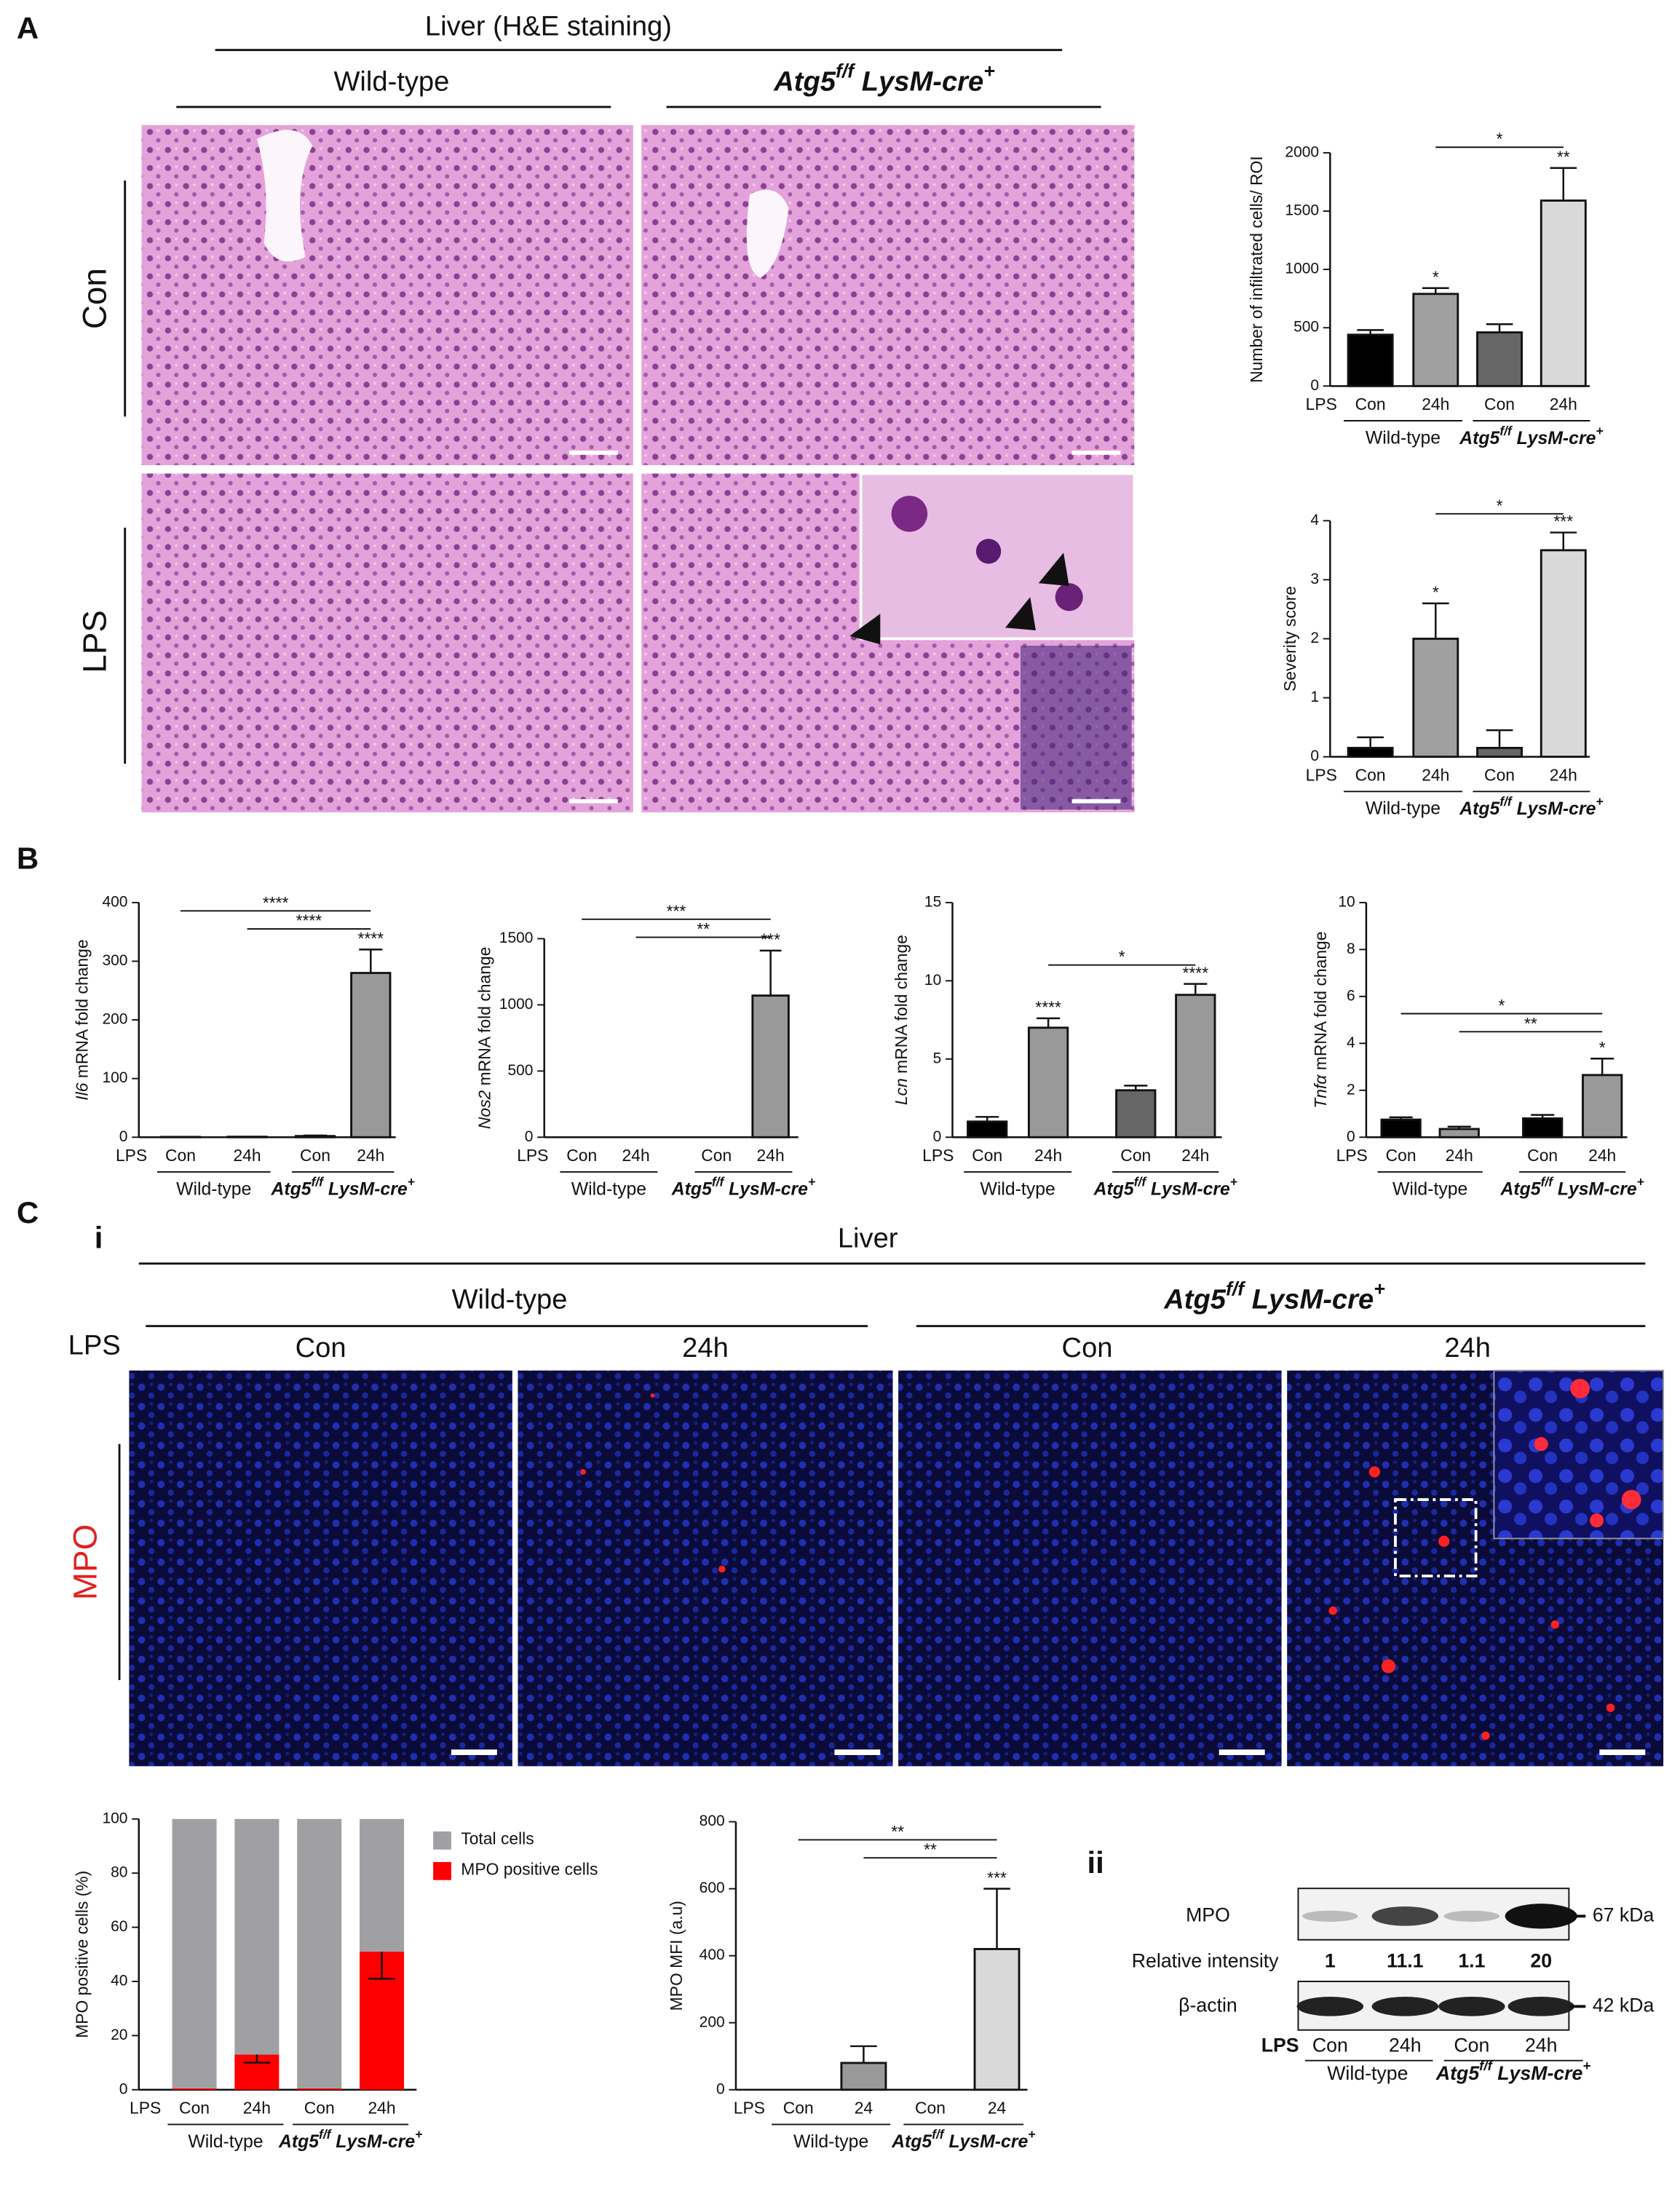 This screenshot has width=1680, height=2186. What do you see at coordinates (28, 1212) in the screenshot?
I see `panel-label: C` at bounding box center [28, 1212].